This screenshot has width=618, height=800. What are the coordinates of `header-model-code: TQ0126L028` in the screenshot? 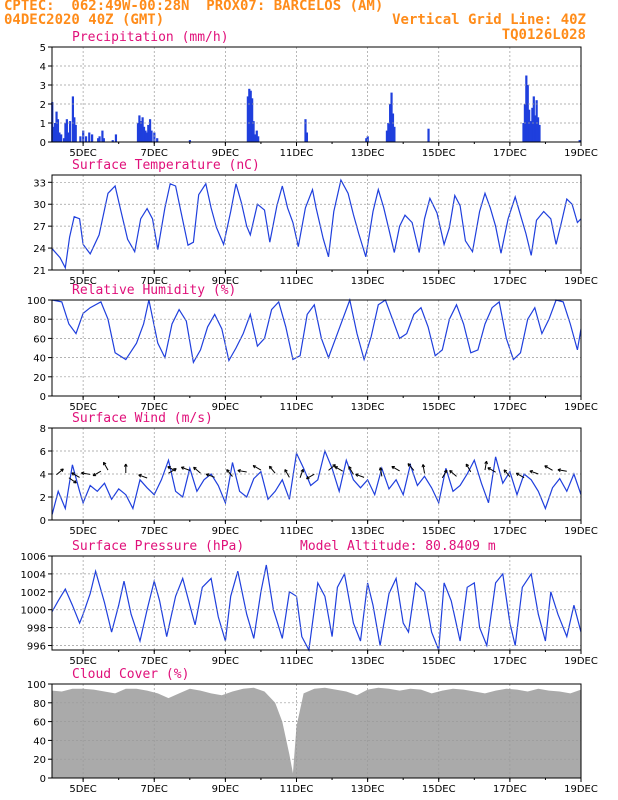 It's located at (543, 35).